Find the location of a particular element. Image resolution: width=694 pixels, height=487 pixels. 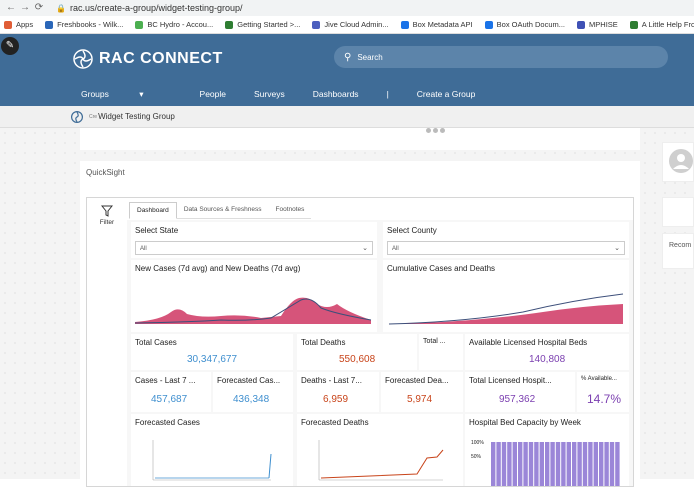

back-icon: ← is located at coordinates (11, 7).